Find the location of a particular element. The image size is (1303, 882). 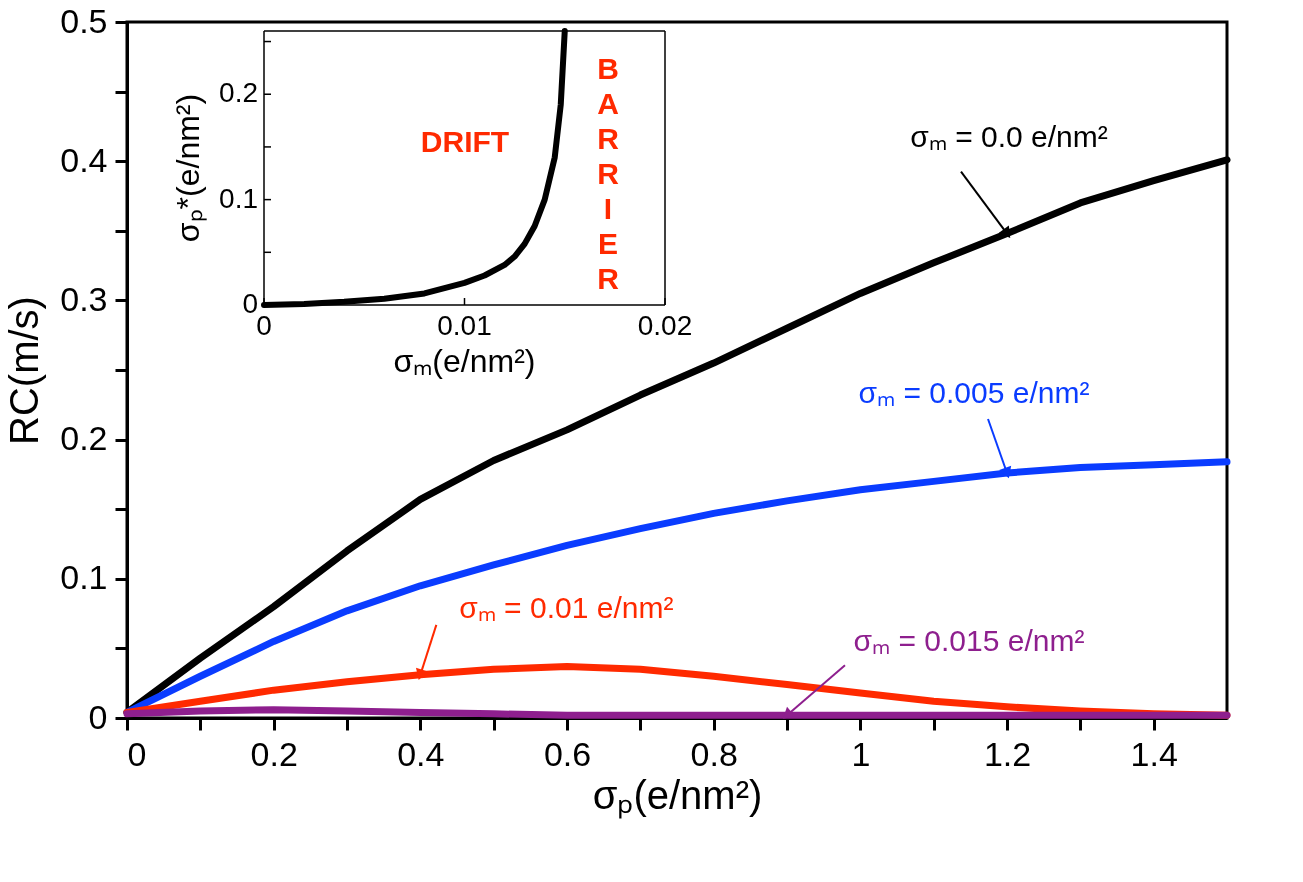

annotation: DRIFT is located at coordinates (465, 141).